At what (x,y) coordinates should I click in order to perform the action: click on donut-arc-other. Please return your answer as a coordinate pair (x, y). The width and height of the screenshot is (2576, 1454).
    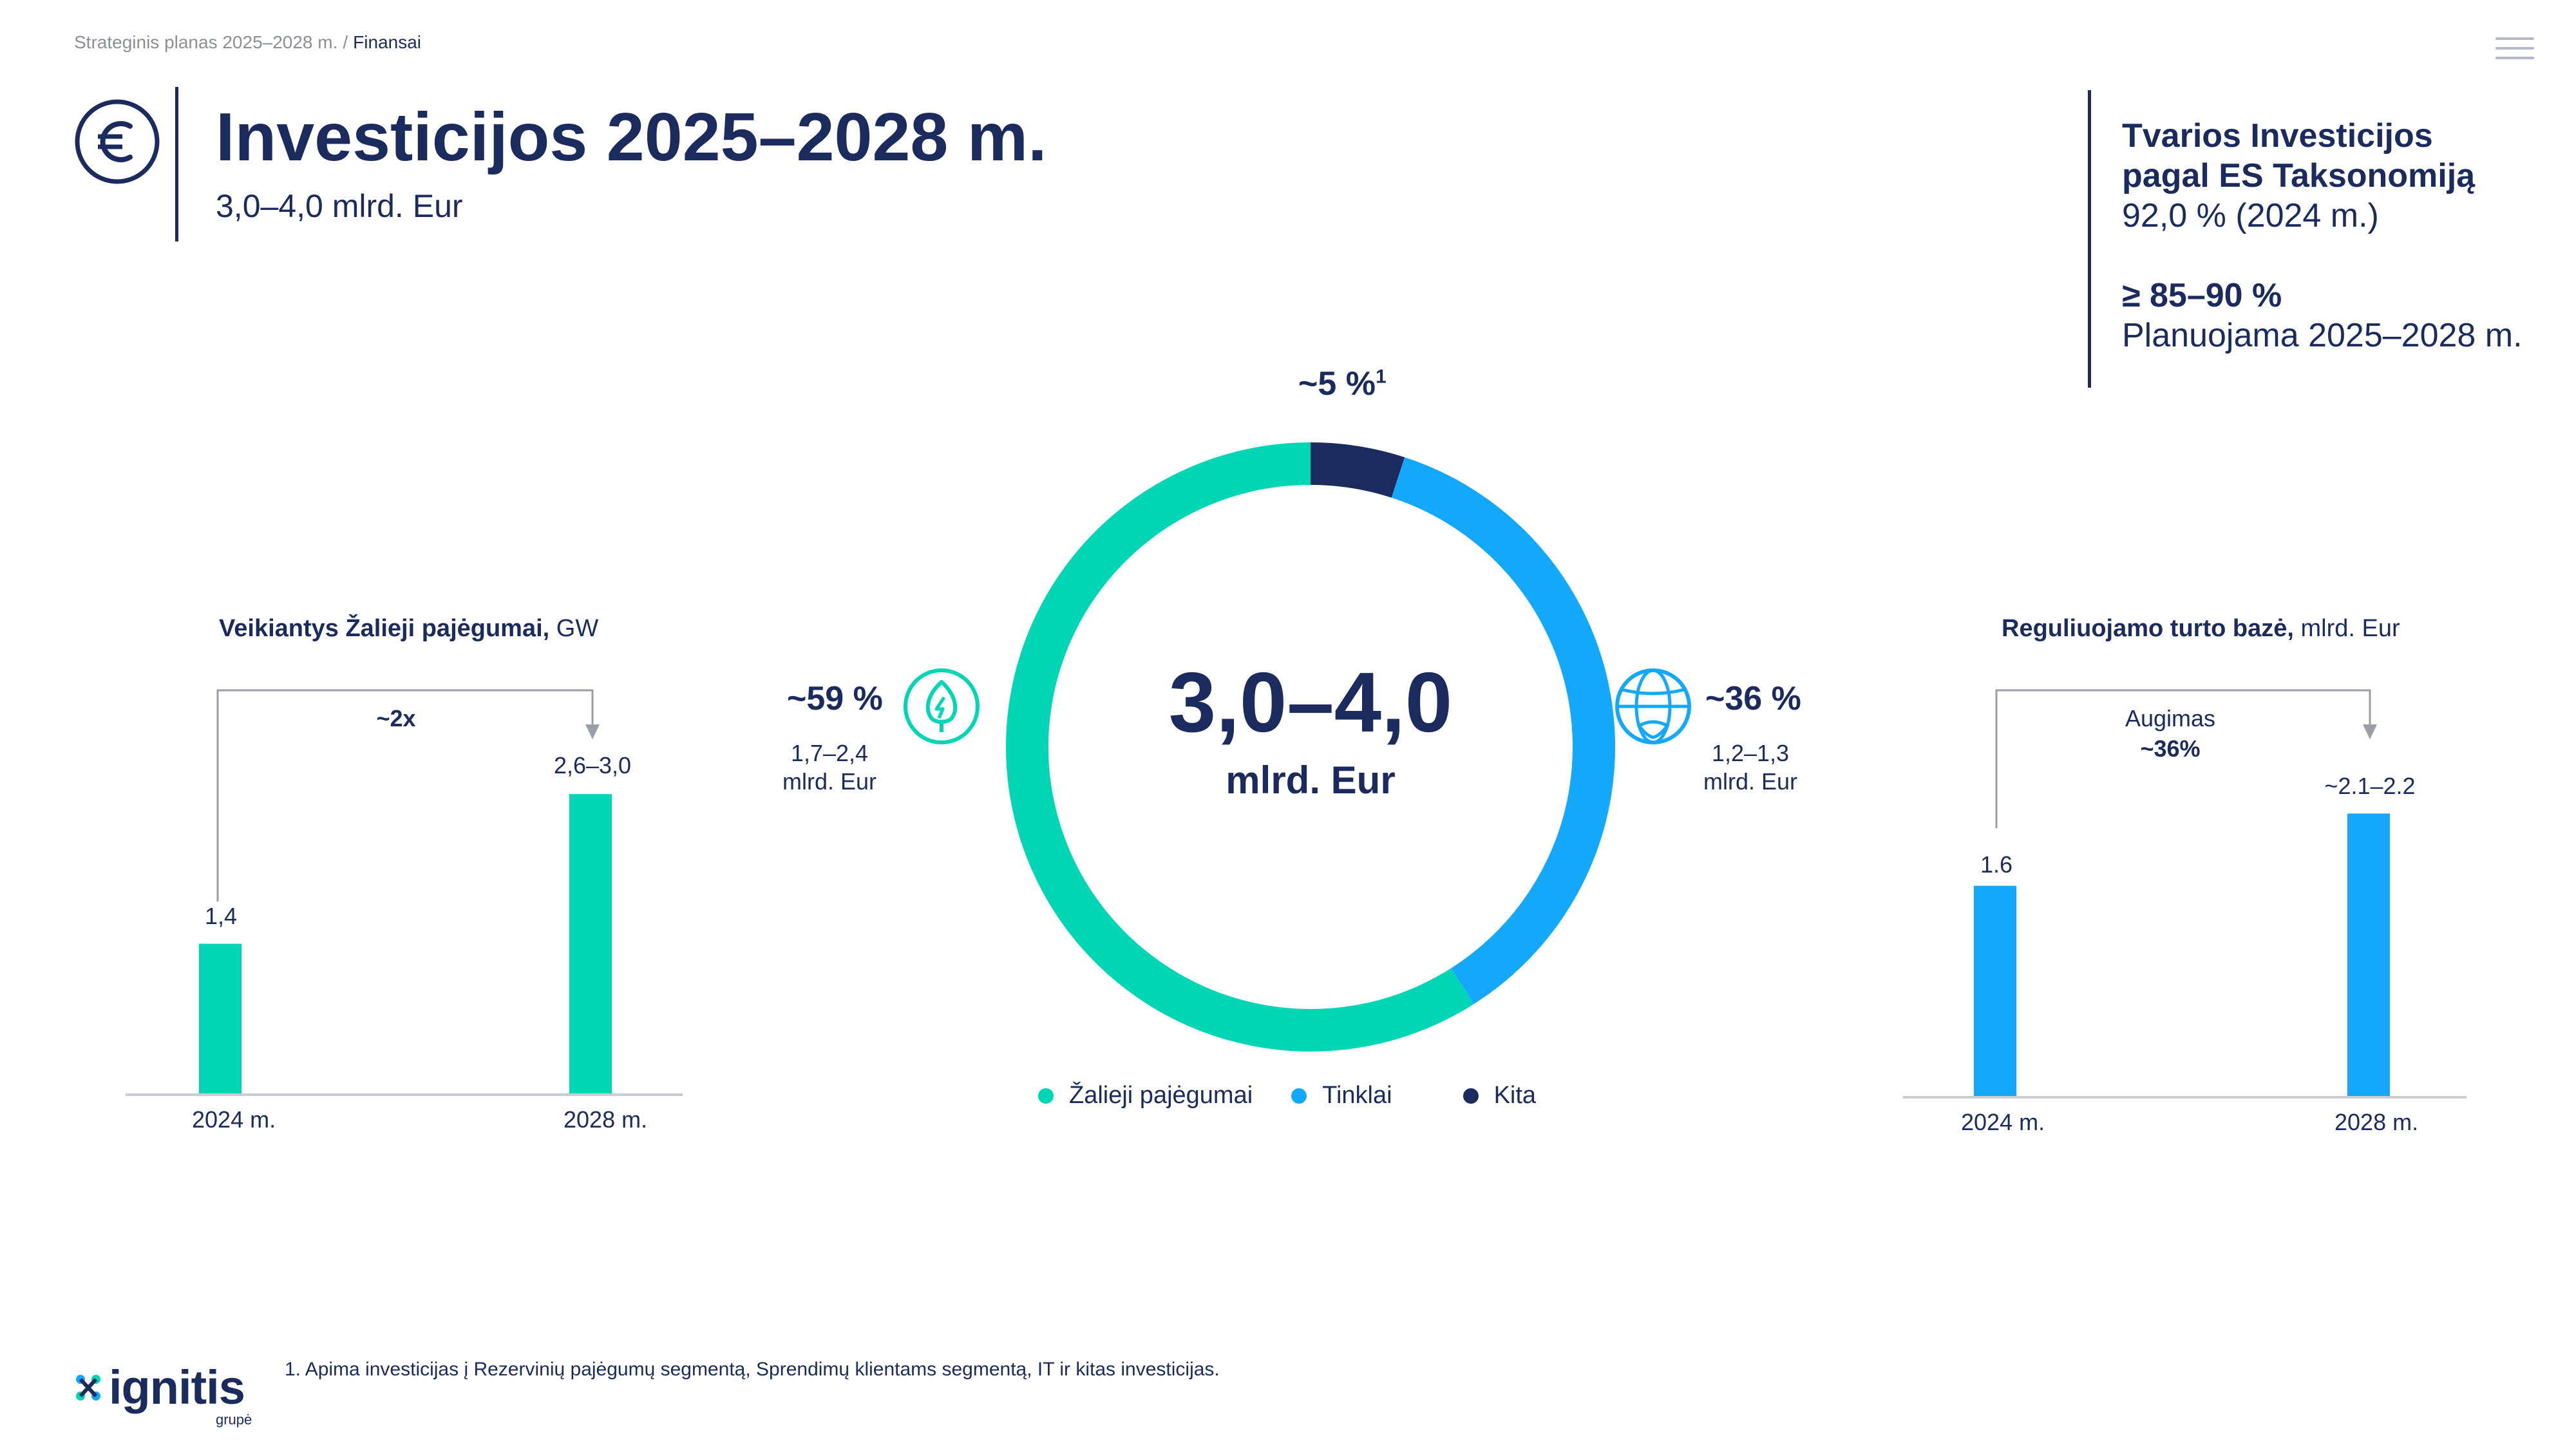
    Looking at the image, I should click on (1357, 470).